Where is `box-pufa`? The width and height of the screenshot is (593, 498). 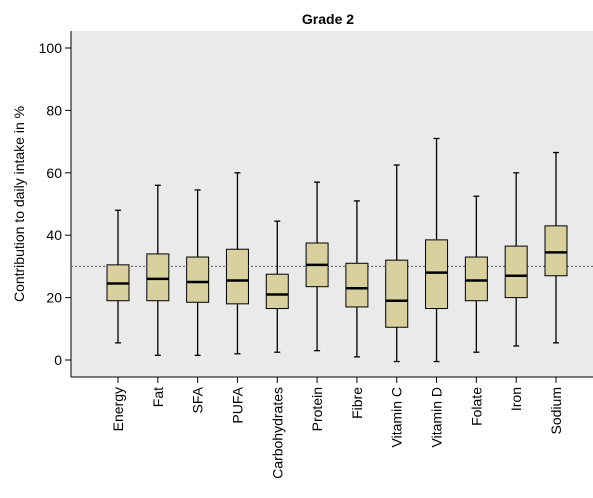
box-pufa is located at coordinates (237, 263).